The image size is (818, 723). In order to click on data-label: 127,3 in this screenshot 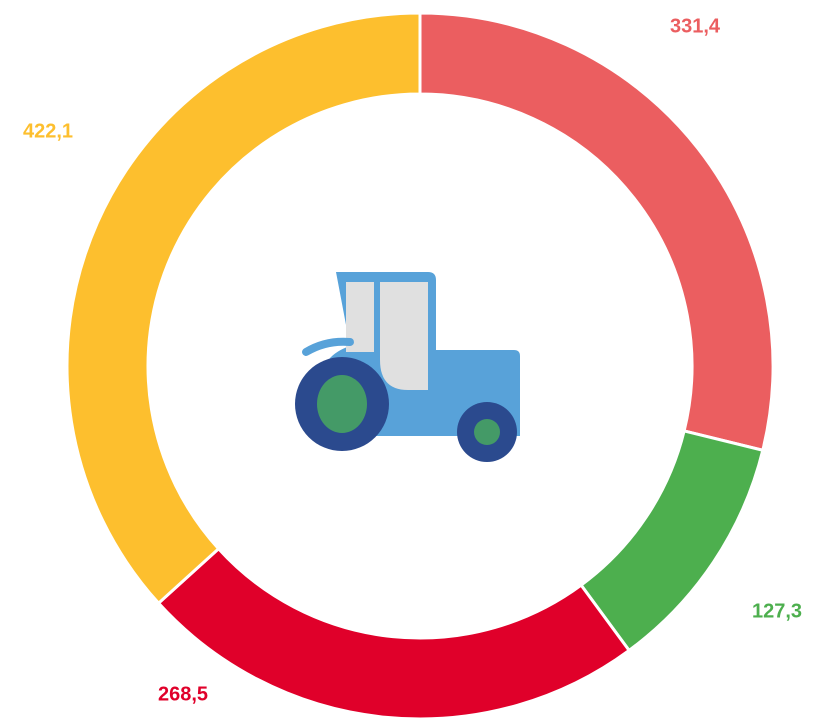, I will do `click(777, 611)`.